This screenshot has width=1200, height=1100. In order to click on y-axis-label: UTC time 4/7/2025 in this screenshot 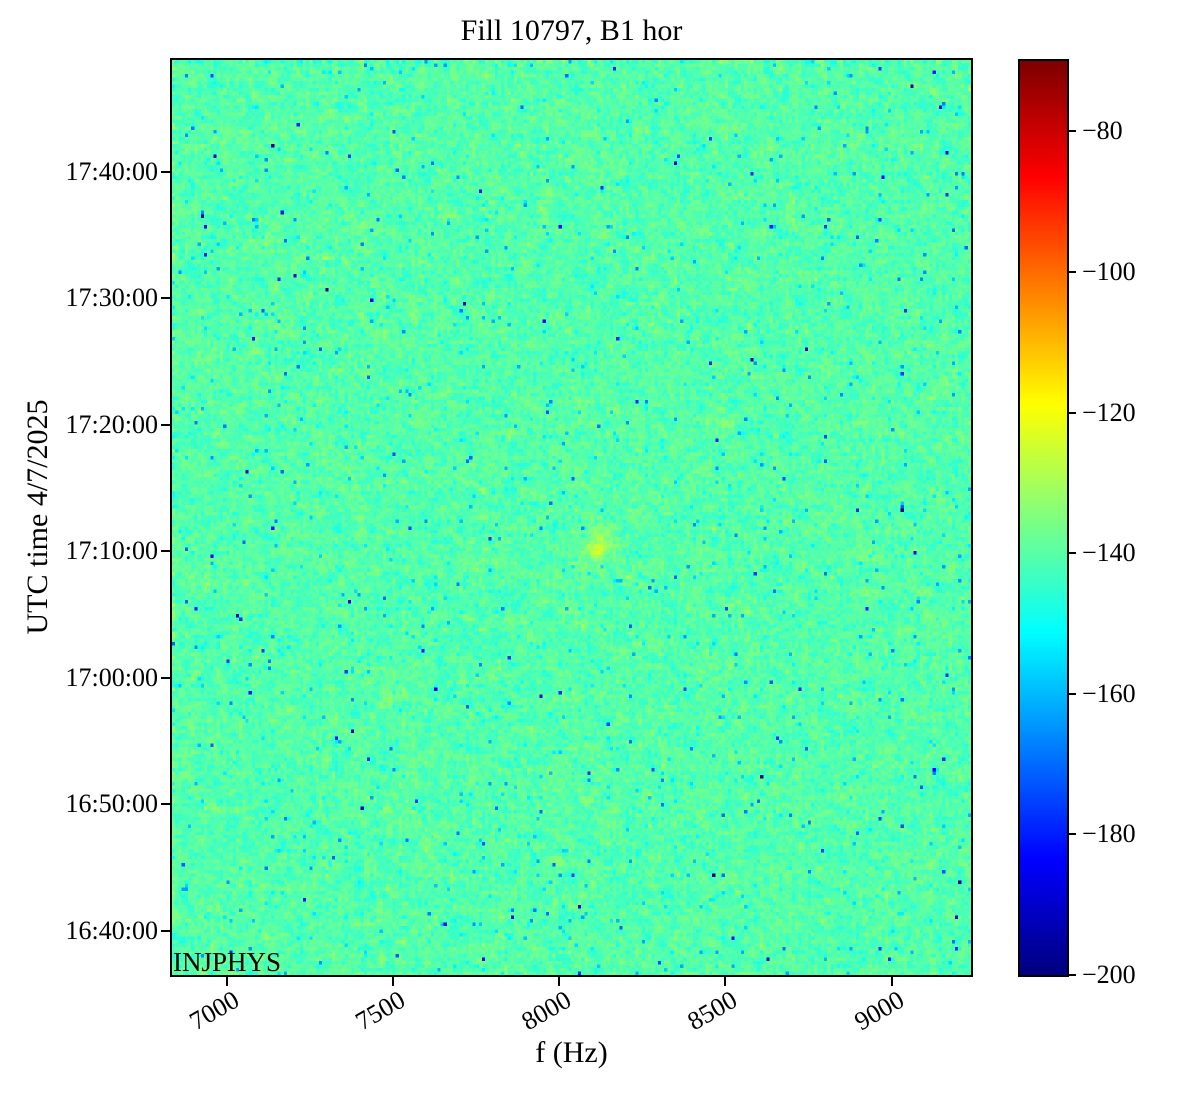, I will do `click(37, 517)`.